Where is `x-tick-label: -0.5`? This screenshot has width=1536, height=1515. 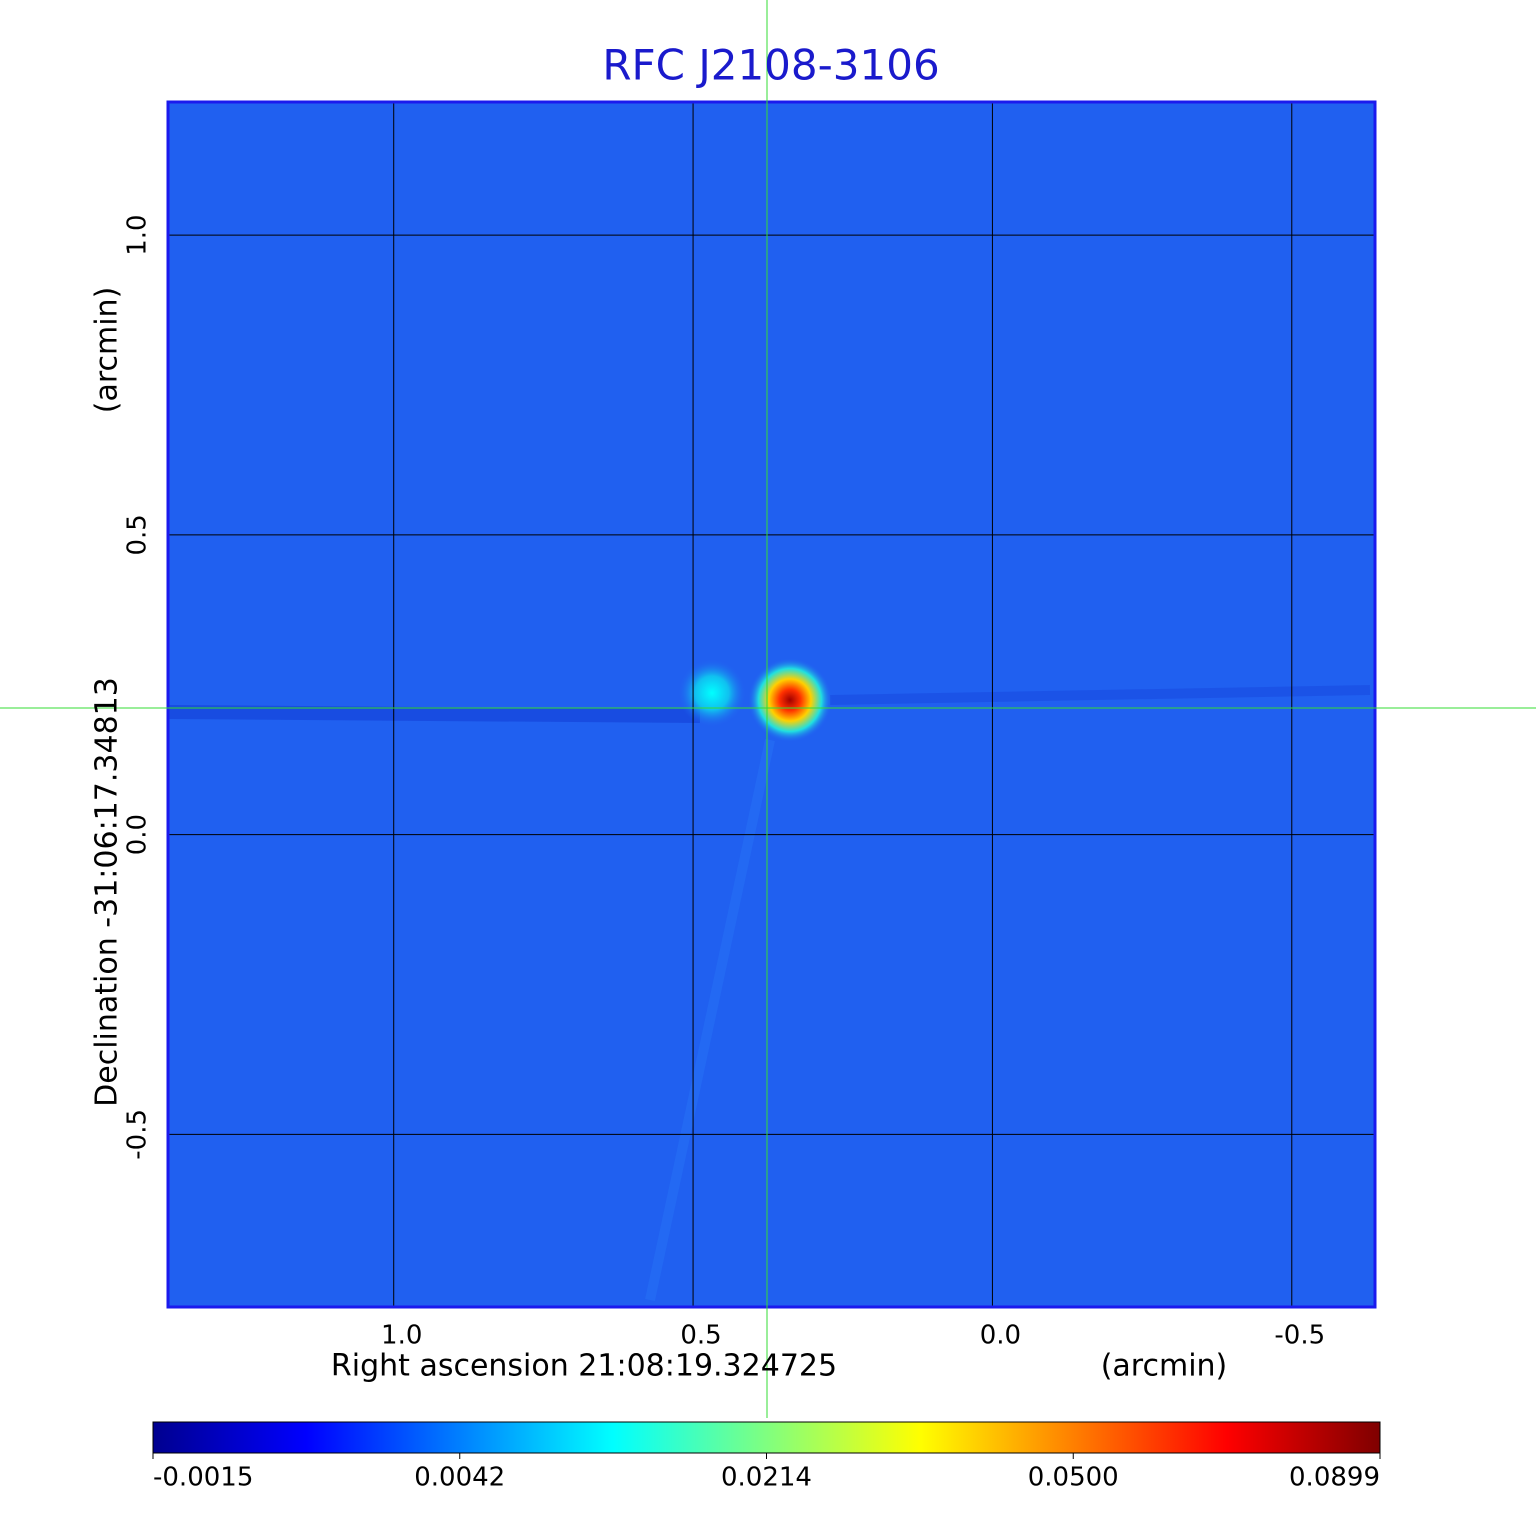 x-tick-label: -0.5 is located at coordinates (1299, 1336).